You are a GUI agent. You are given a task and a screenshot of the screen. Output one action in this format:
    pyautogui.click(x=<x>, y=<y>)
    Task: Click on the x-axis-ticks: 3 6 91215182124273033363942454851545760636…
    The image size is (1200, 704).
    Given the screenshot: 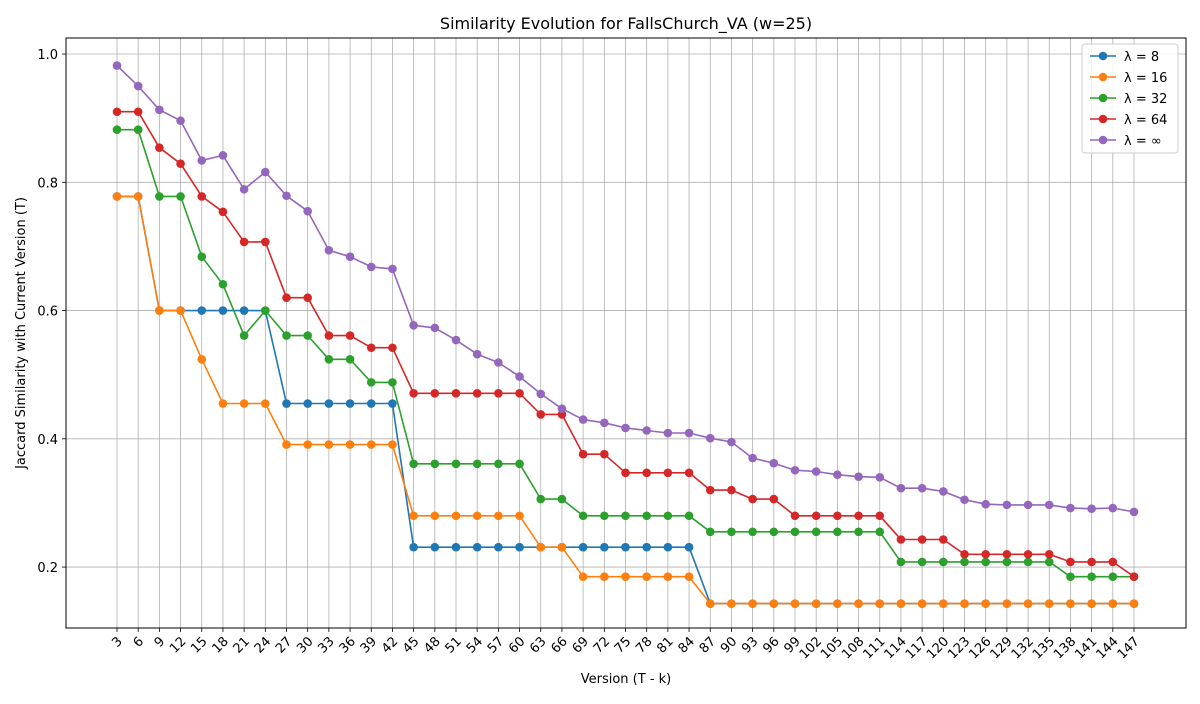 What is the action you would take?
    pyautogui.click(x=626, y=645)
    